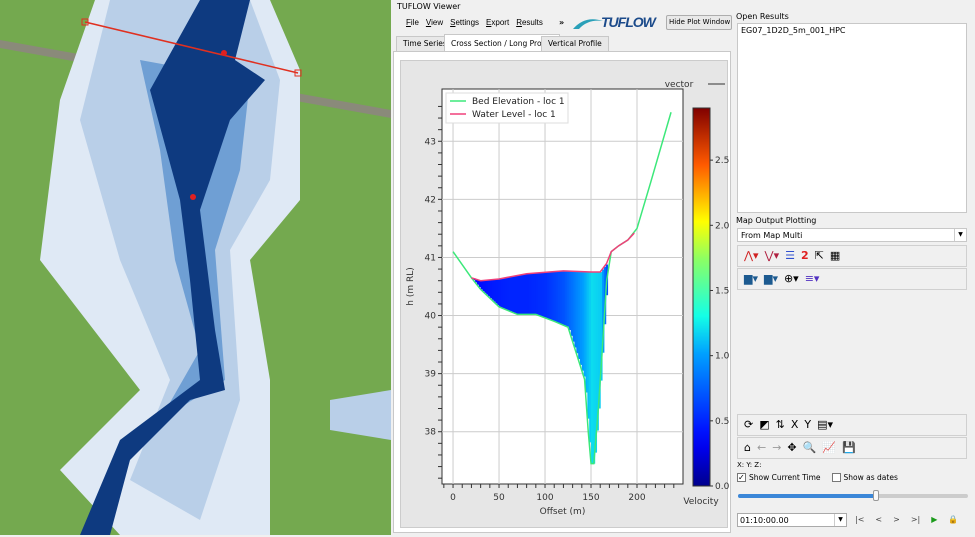 Image resolution: width=975 pixels, height=537 pixels. What do you see at coordinates (852, 425) in the screenshot?
I see `plot-options-toolbar: ⟳ ◩ ⇅ X Y ▤▾` at bounding box center [852, 425].